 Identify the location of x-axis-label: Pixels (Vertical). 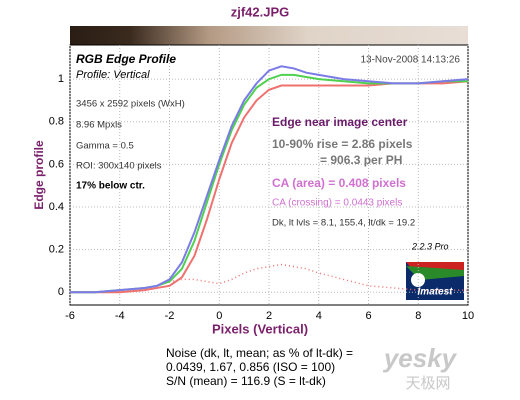
(260, 328).